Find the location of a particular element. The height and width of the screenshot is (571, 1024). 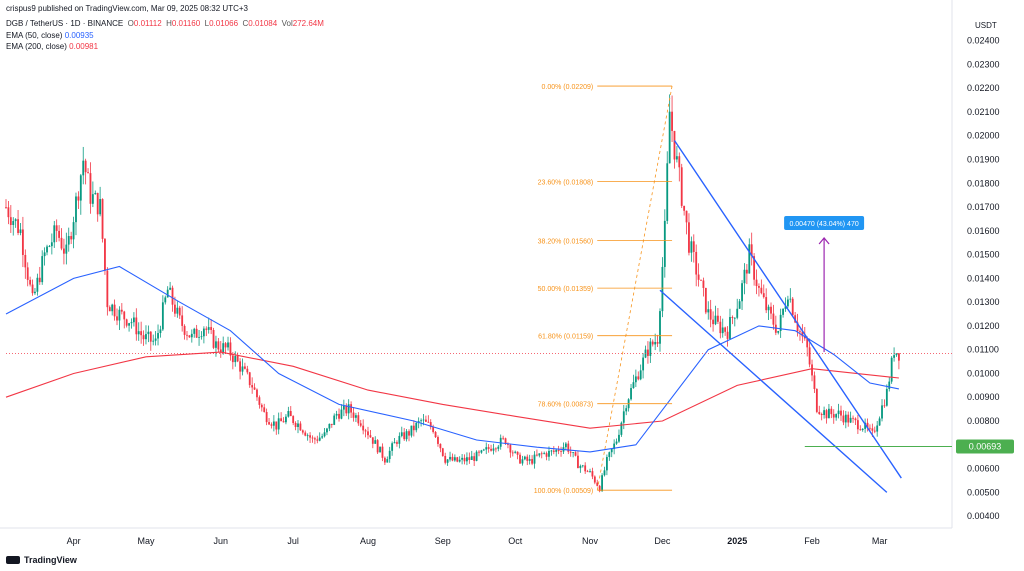

close-label: C is located at coordinates (245, 23).